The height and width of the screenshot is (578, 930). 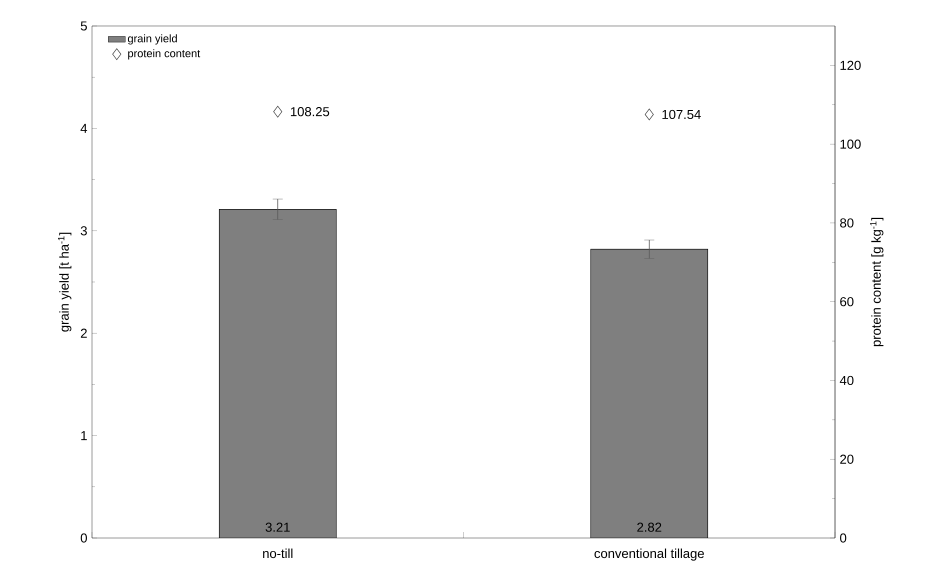 I want to click on y-tick-label: 4, so click(x=84, y=128).